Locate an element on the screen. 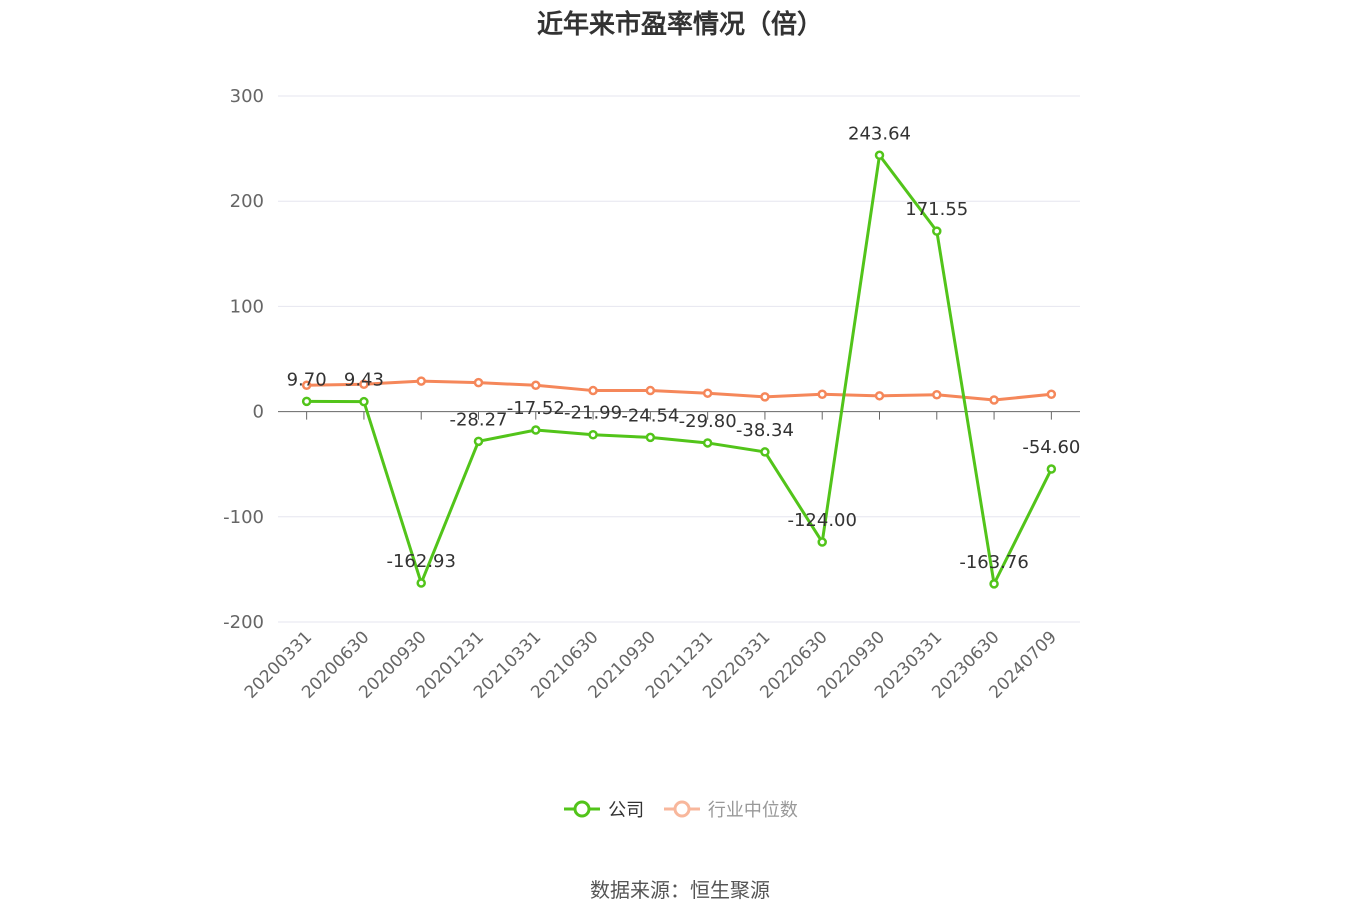 The image size is (1360, 920). legend: 公司 行业中位数 is located at coordinates (680, 810).